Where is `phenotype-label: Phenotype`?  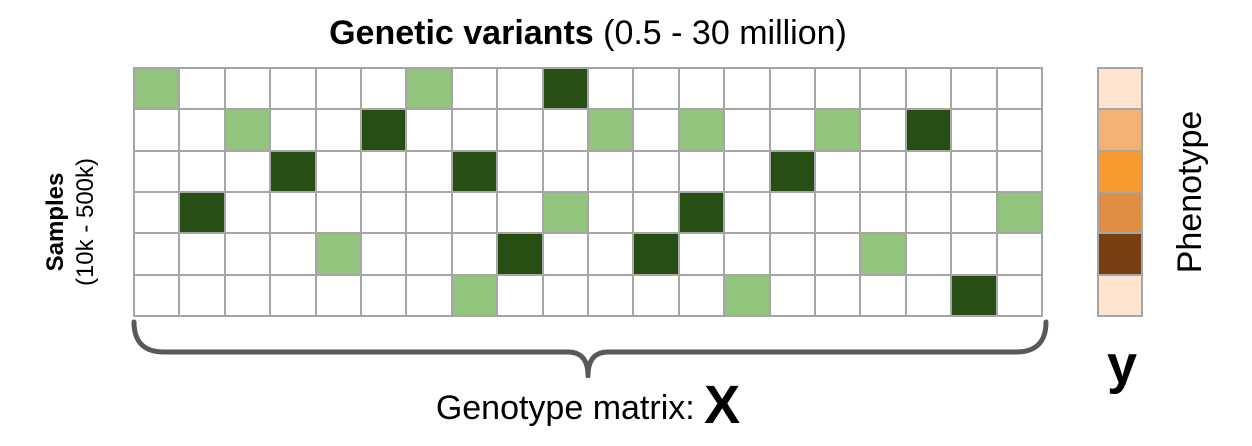
phenotype-label: Phenotype is located at coordinates (1190, 192).